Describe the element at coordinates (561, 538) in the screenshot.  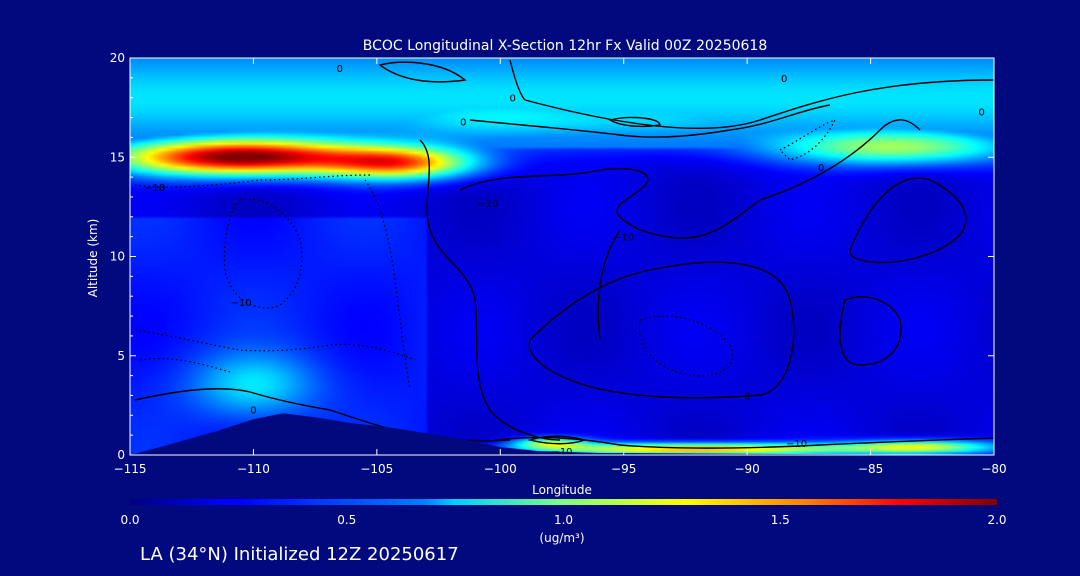
I see `colorbar-unit-label: (ug/m³)` at that location.